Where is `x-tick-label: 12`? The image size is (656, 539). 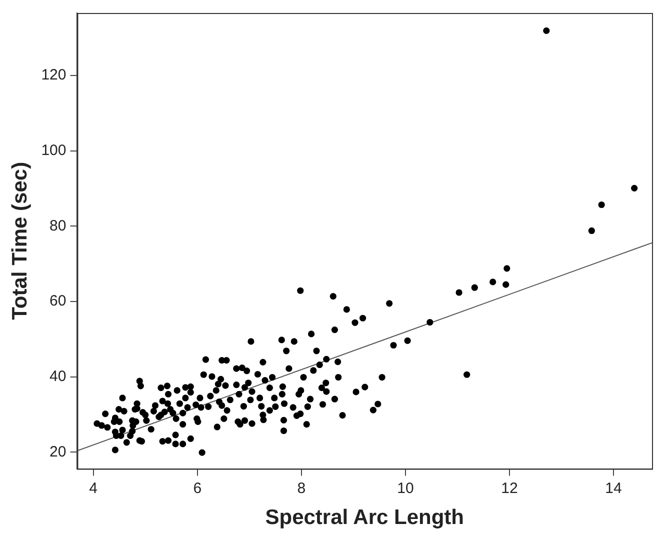
x-tick-label: 12 is located at coordinates (509, 488).